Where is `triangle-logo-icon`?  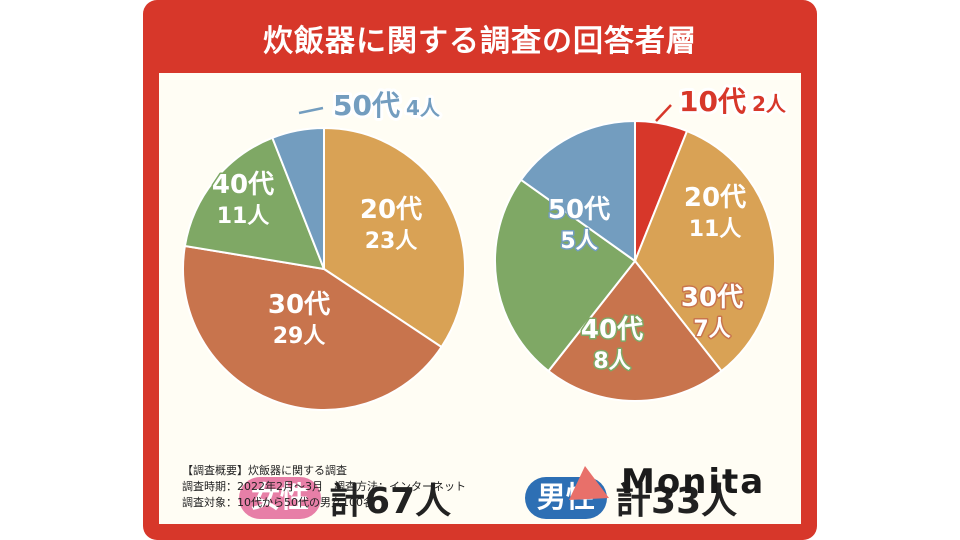 triangle-logo-icon is located at coordinates (589, 483).